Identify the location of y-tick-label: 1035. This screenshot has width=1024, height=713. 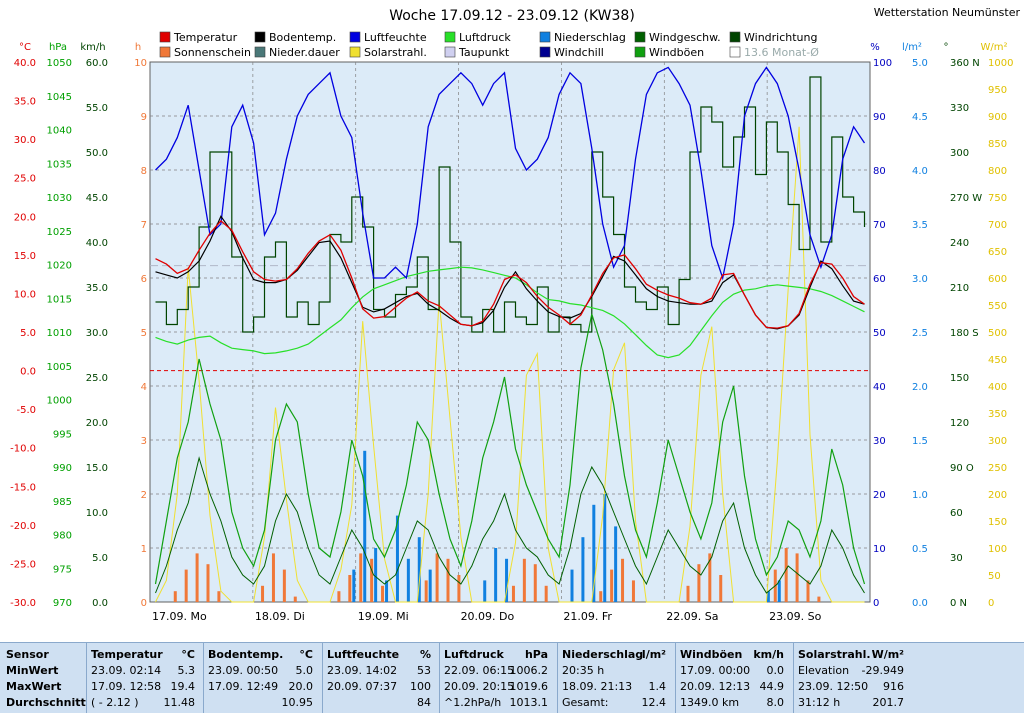
(59, 164).